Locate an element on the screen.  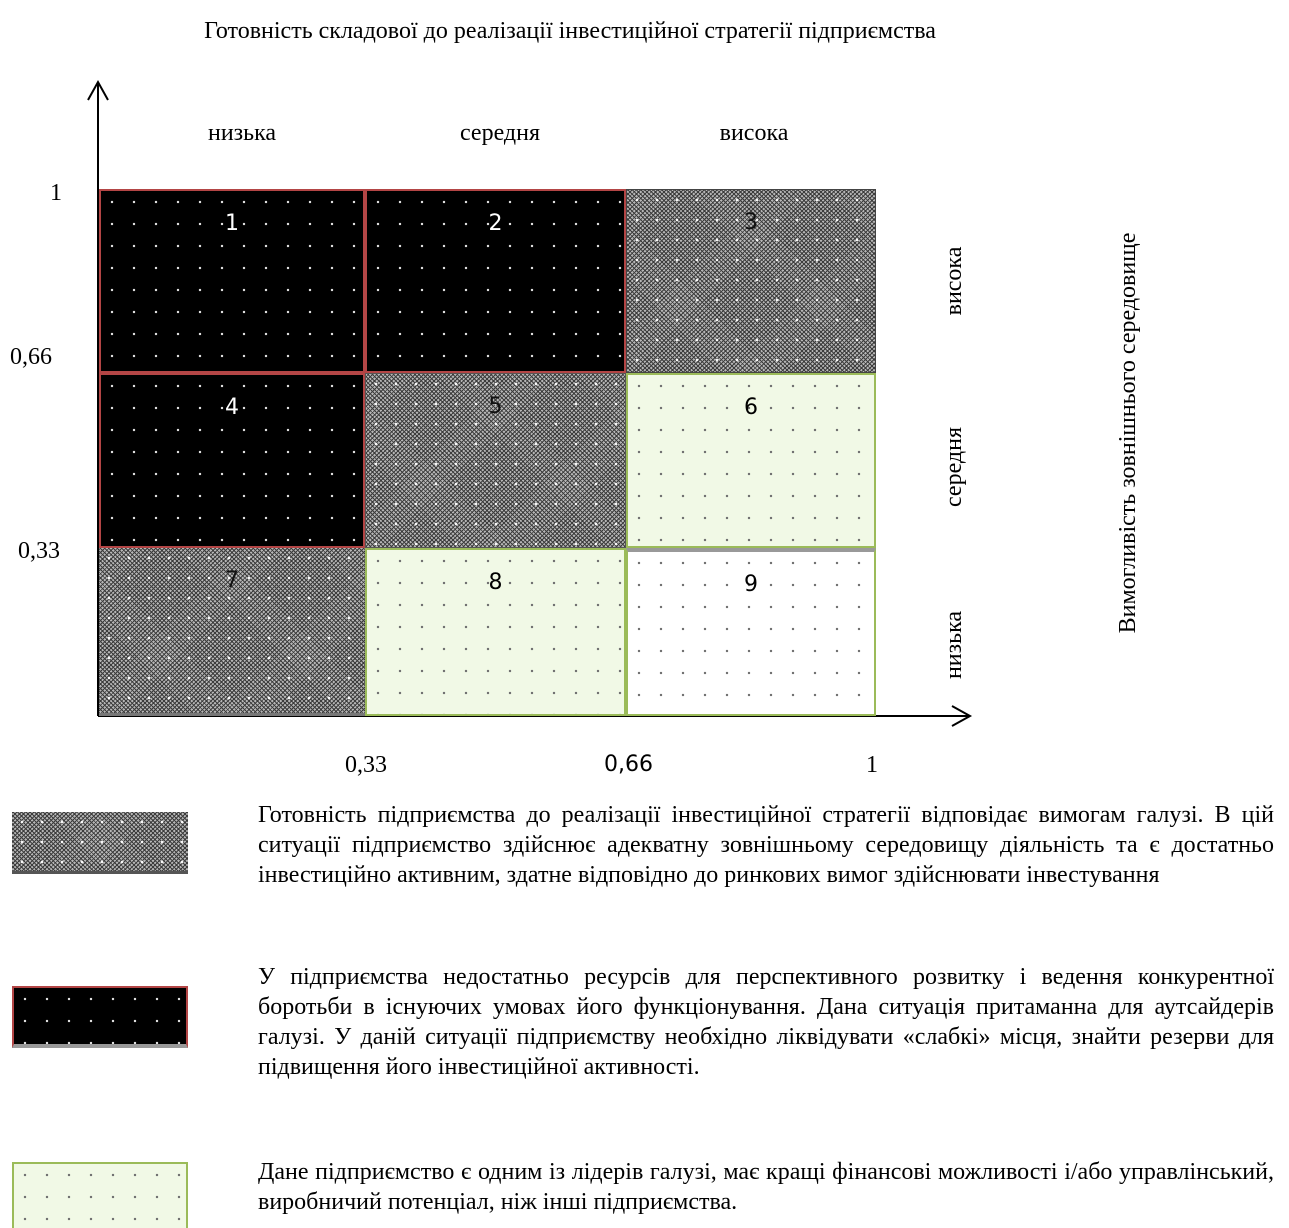
matrix-cell-4: 4 is located at coordinates (232, 460).